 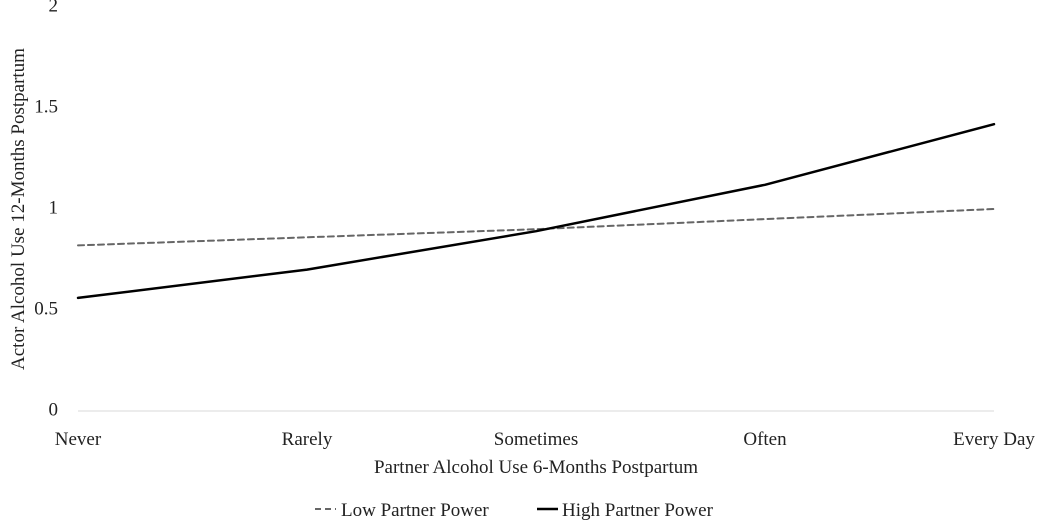 What do you see at coordinates (514, 510) in the screenshot?
I see `legend: Low Partner Power High Partner Power` at bounding box center [514, 510].